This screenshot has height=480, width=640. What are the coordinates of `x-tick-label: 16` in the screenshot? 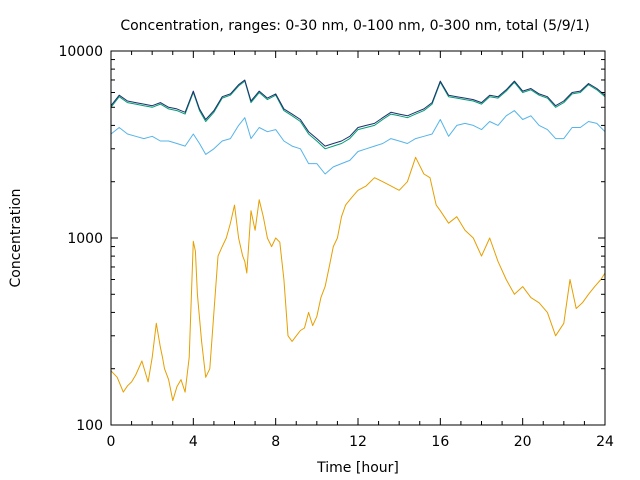 It's located at (440, 442).